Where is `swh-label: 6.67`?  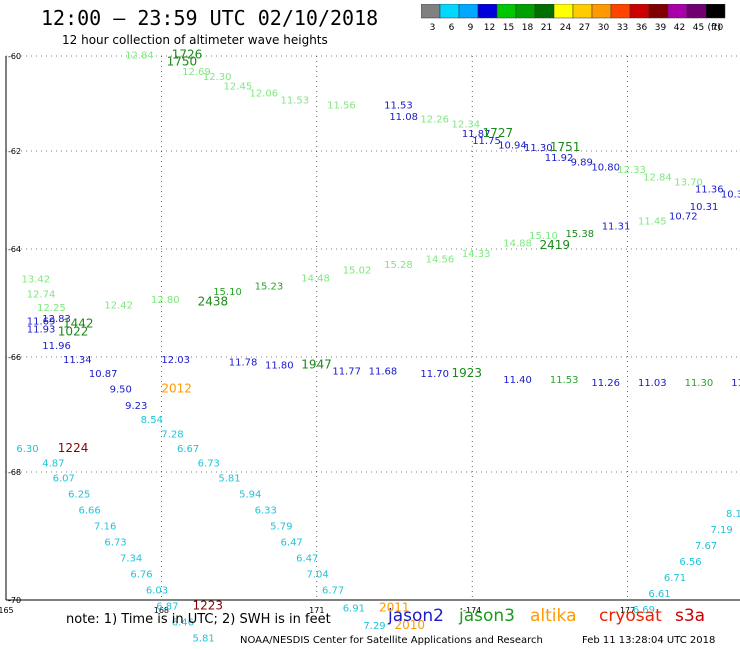
swh-label: 6.67 is located at coordinates (188, 449).